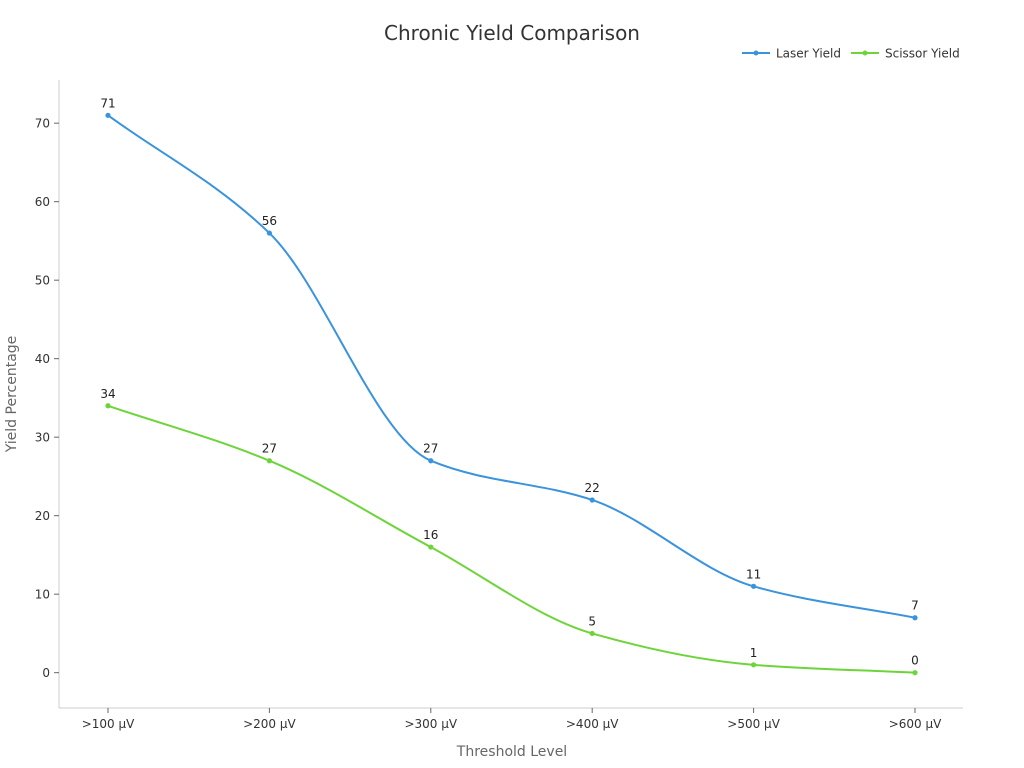 This screenshot has height=768, width=1024. Describe the element at coordinates (592, 724) in the screenshot. I see `x-tick-label: >400 μV` at that location.